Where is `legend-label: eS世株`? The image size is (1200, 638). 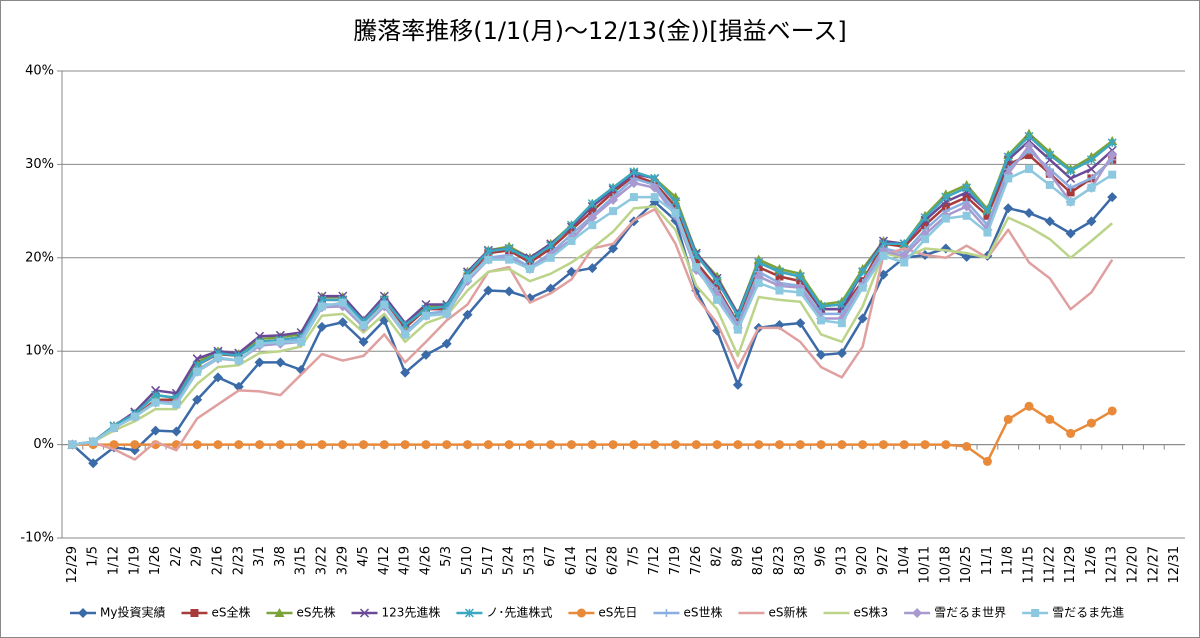 legend-label: eS世株 is located at coordinates (702, 612).